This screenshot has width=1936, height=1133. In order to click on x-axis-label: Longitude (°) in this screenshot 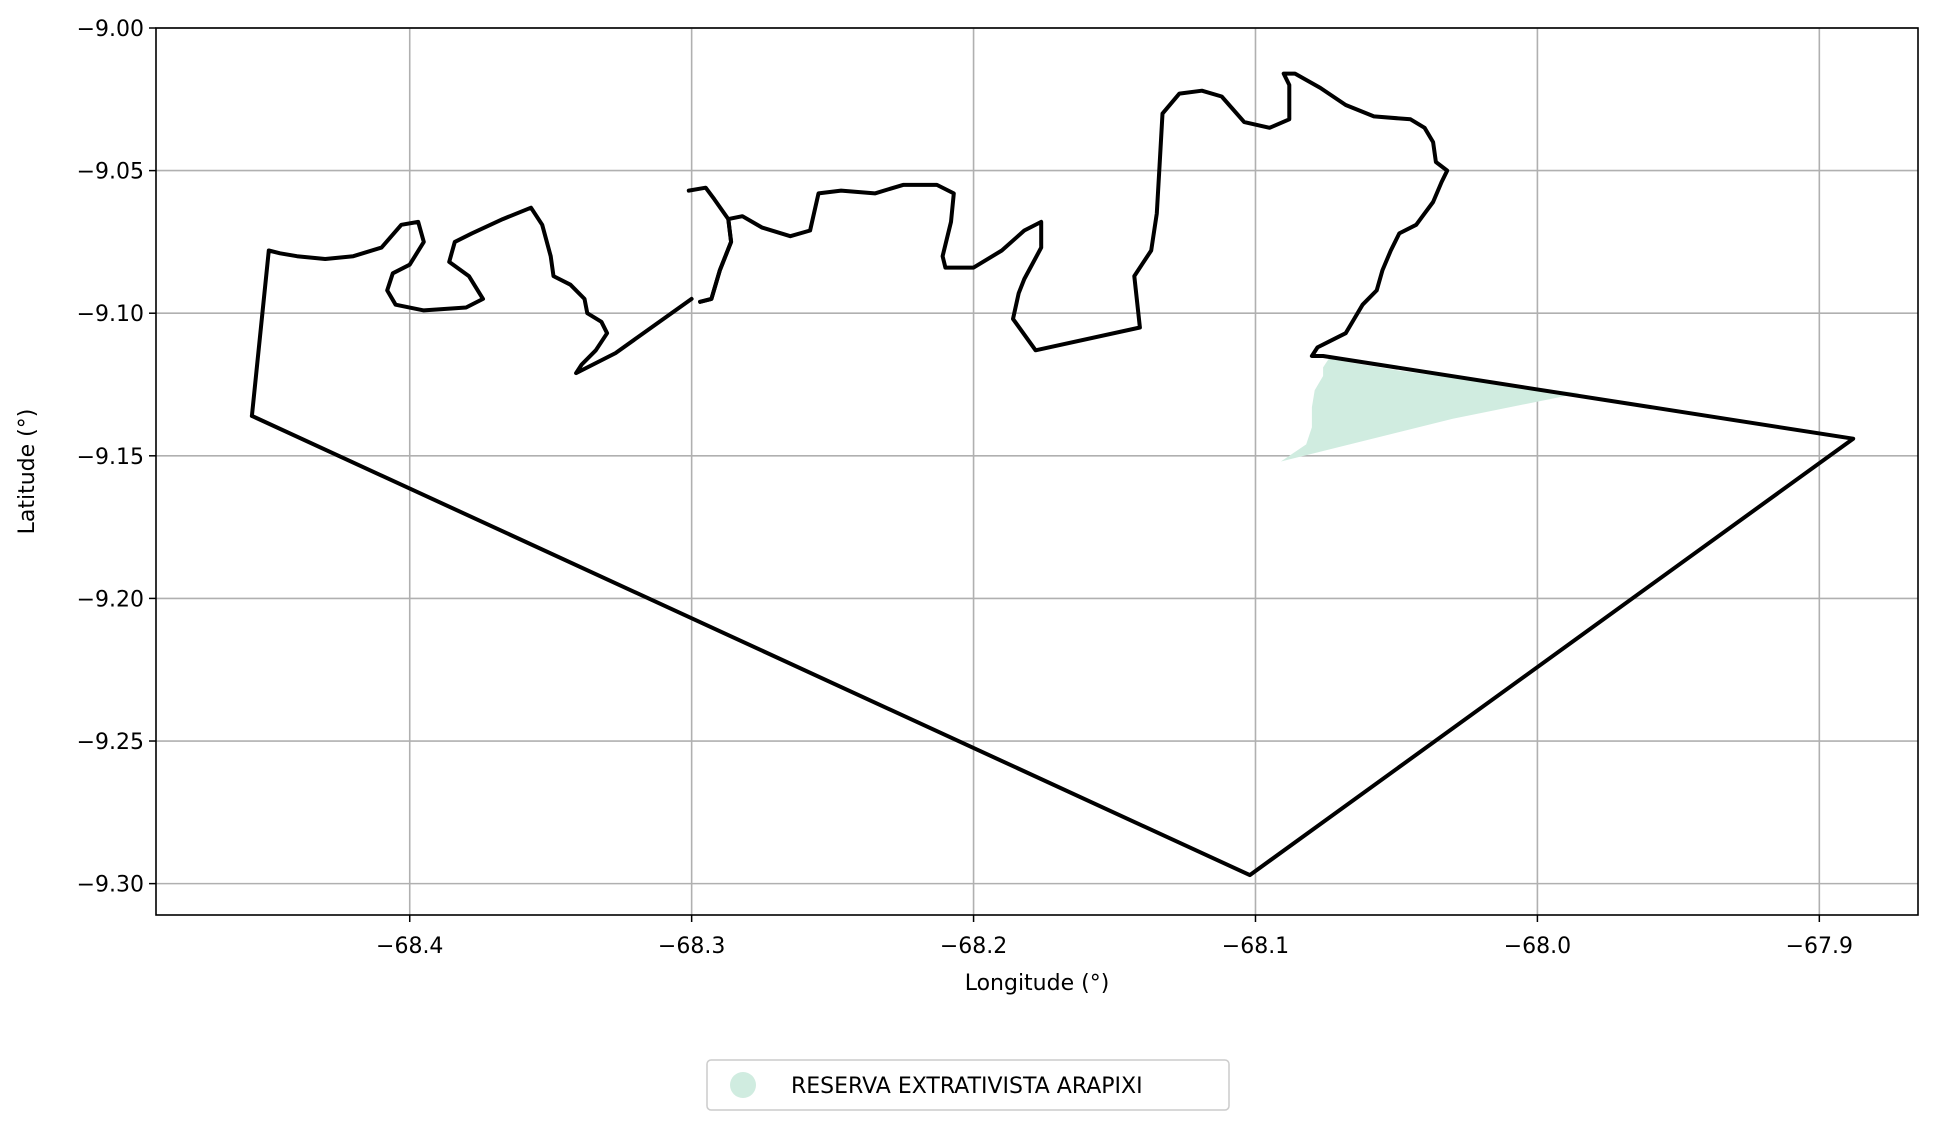, I will do `click(1037, 983)`.